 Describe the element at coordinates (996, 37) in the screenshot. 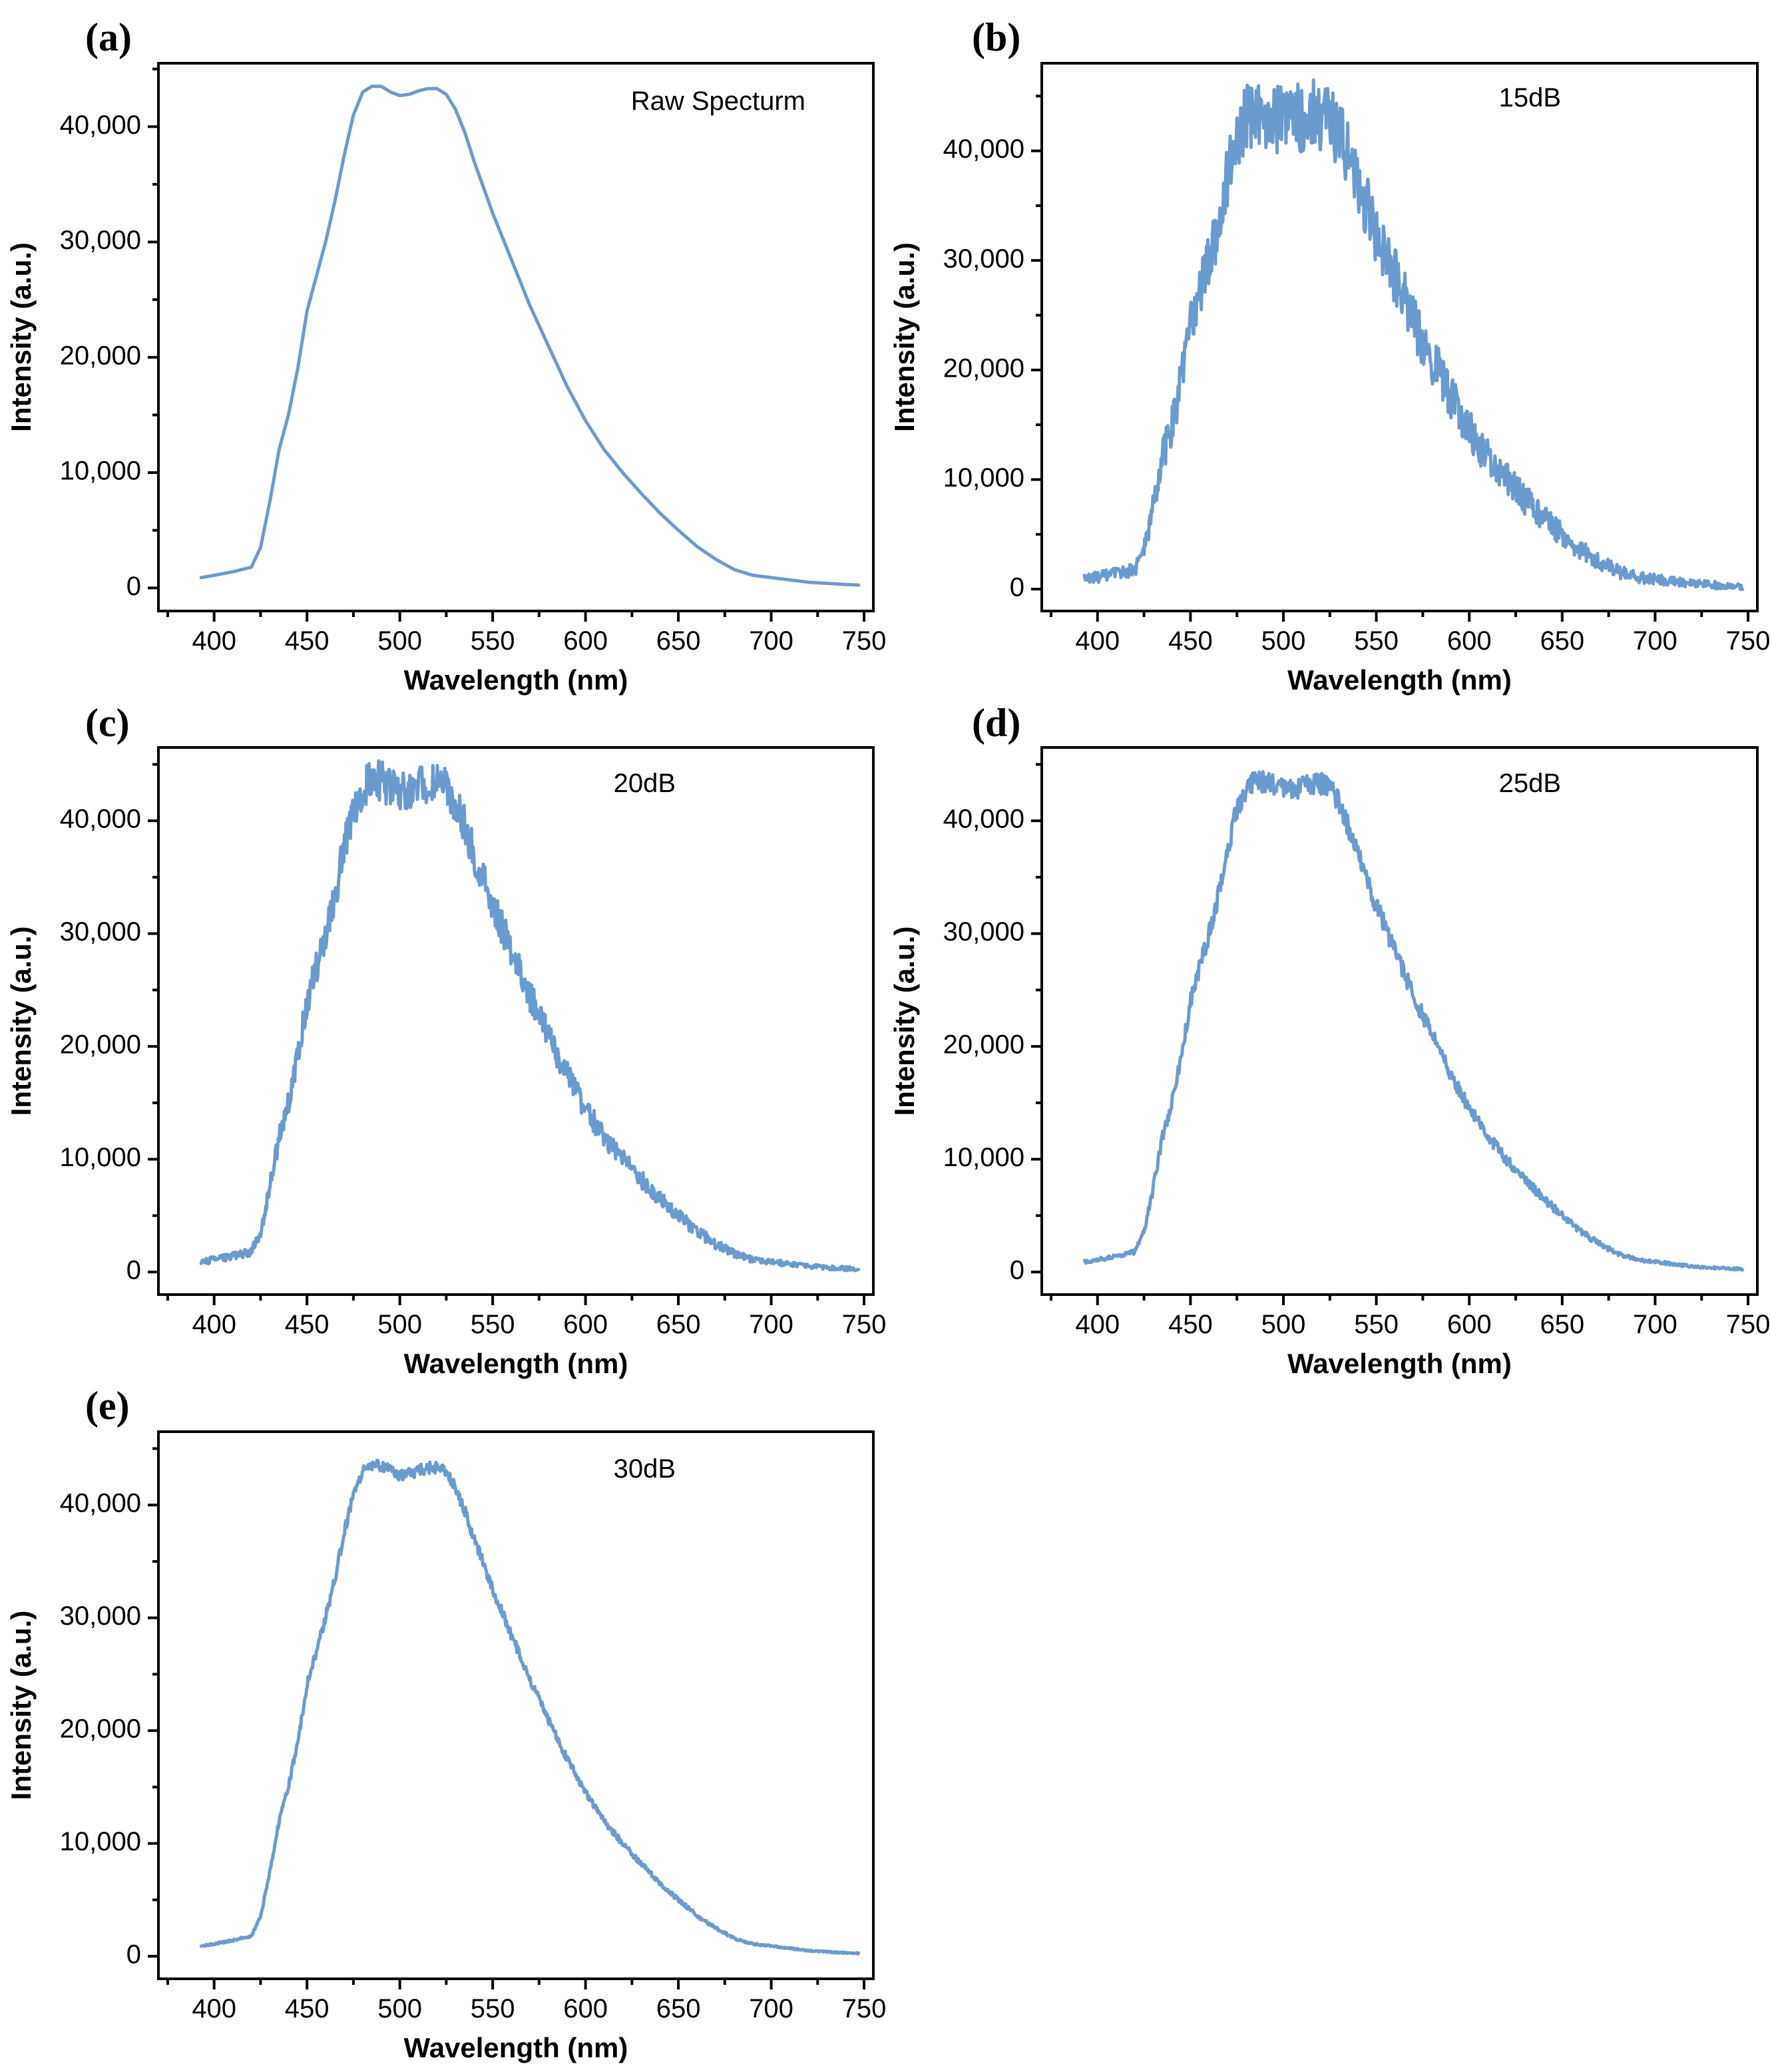

I see `panel-label: (b)` at that location.